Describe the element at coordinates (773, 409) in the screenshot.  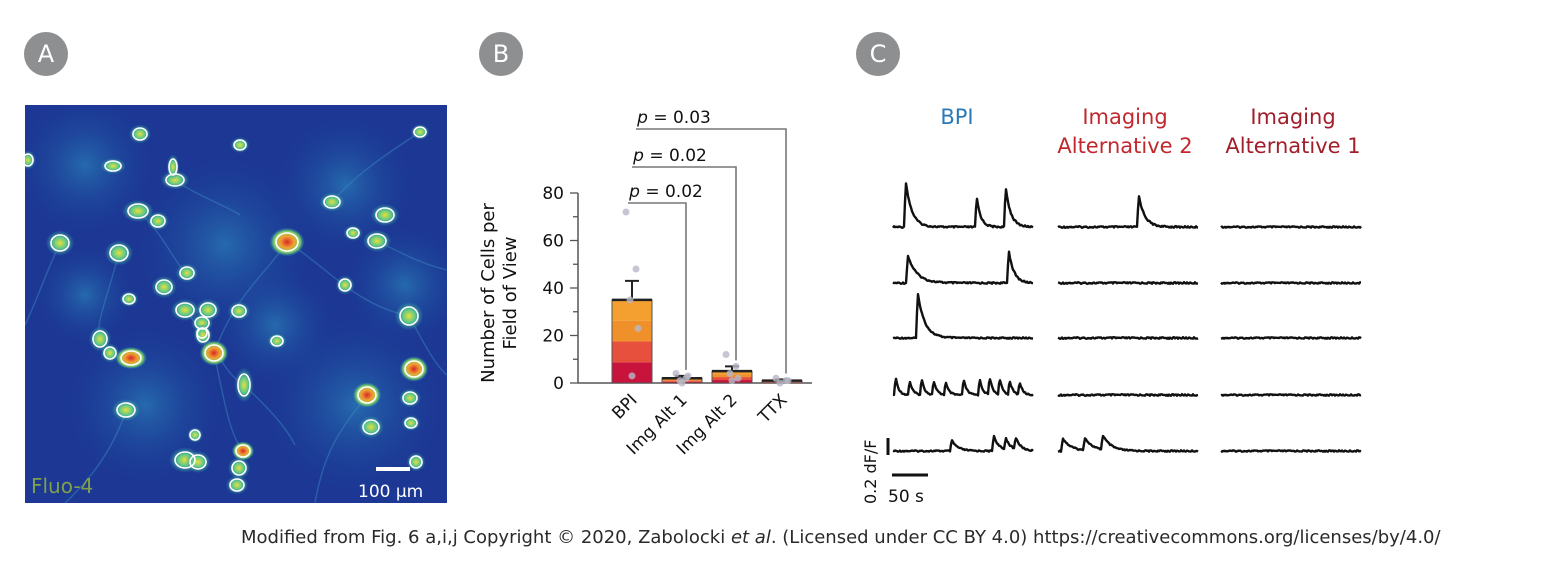
I see `x-tick-label: TTX` at that location.